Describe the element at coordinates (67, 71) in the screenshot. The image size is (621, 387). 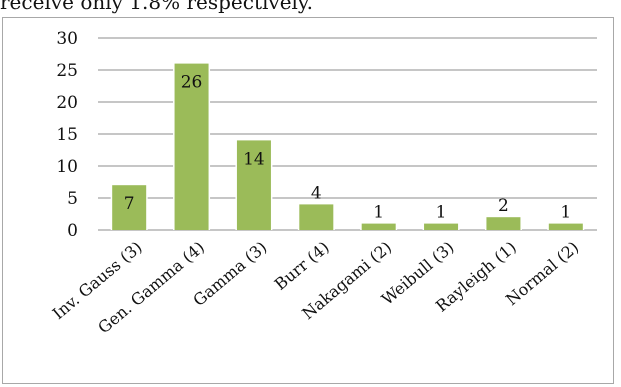
I see `y-tick-label: 25` at that location.